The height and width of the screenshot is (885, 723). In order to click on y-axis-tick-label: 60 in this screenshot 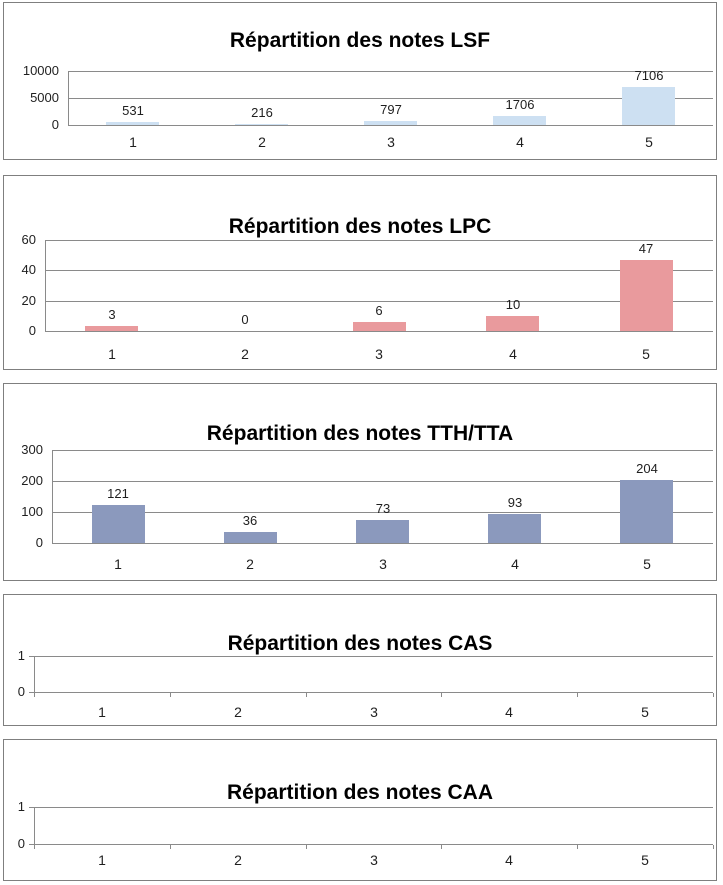, I will do `click(28, 239)`.